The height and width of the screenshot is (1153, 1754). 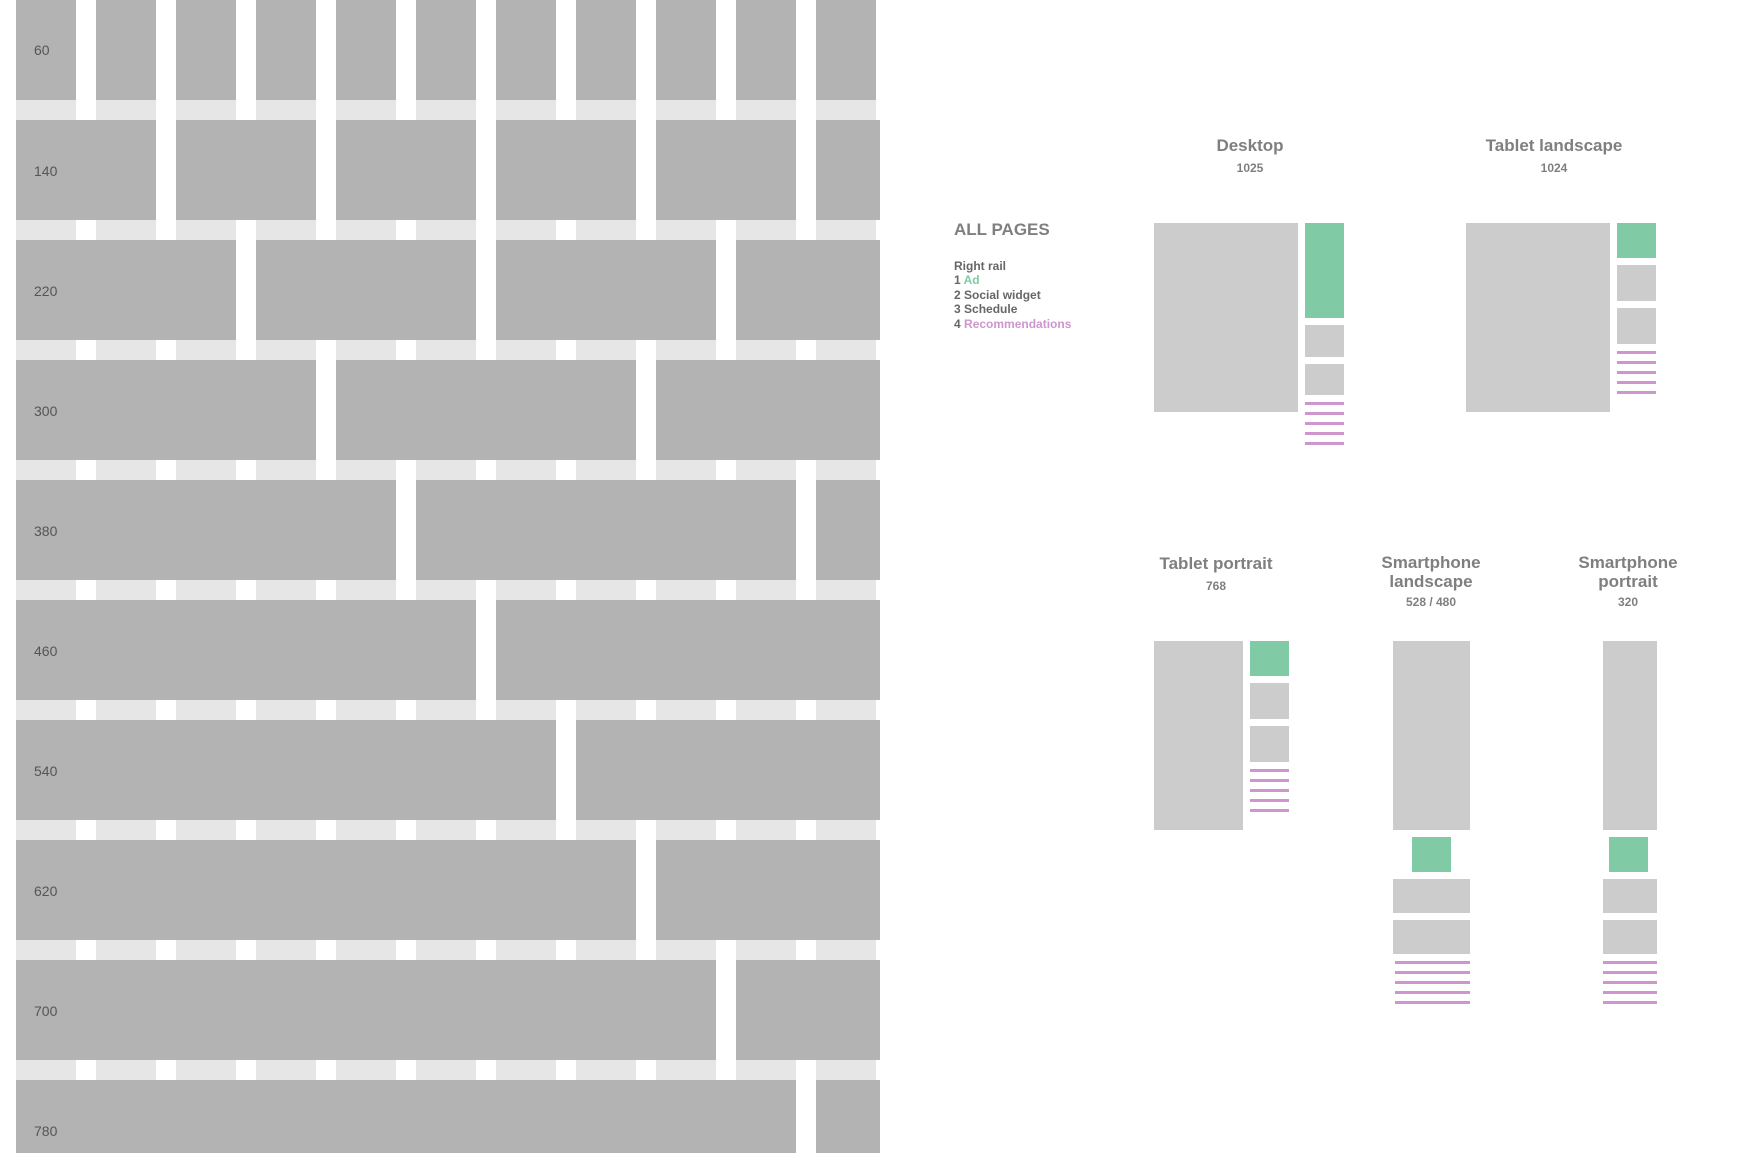 I want to click on tablet-portrait-schedule, so click(x=1269, y=744).